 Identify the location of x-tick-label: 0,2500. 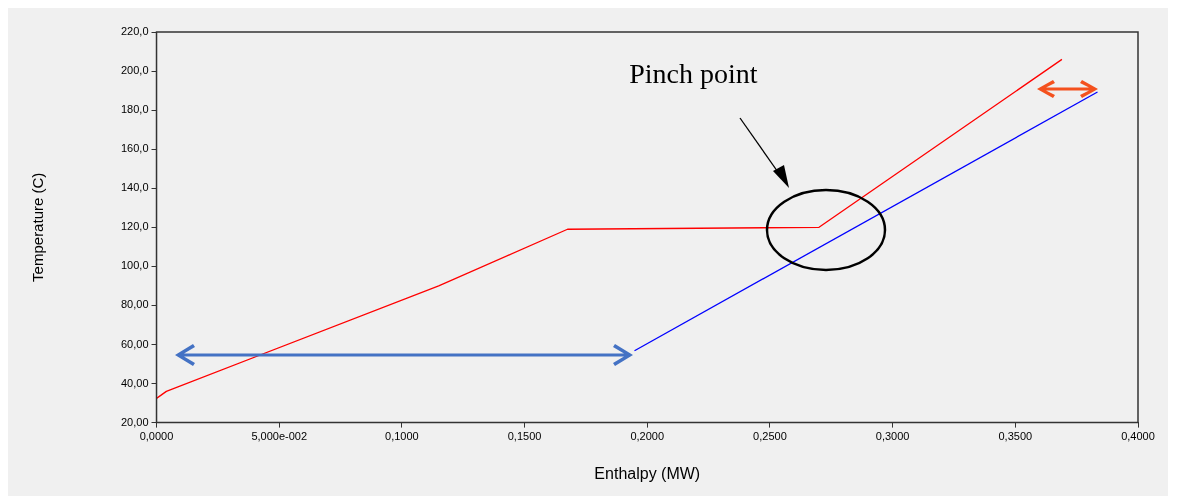
(770, 436).